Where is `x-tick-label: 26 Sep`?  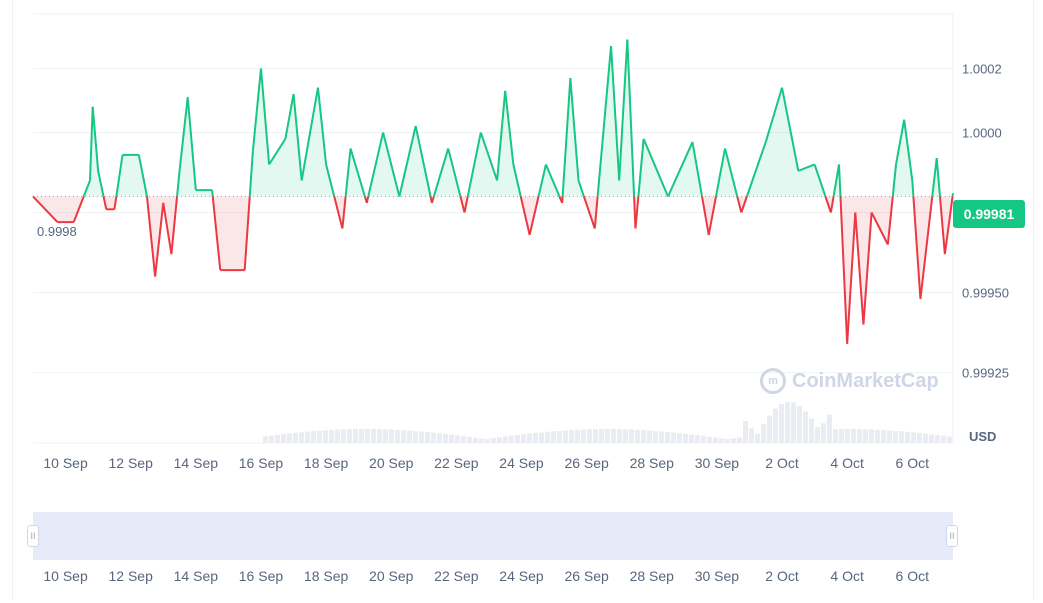
x-tick-label: 26 Sep is located at coordinates (586, 463).